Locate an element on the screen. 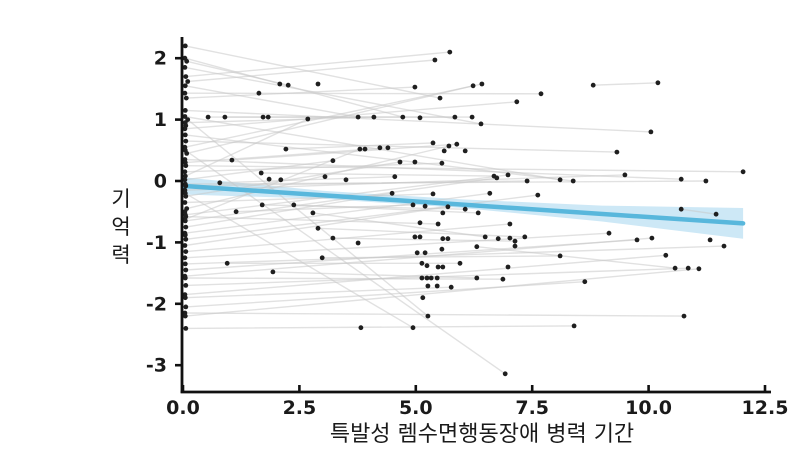 This screenshot has width=800, height=454. y-tick-label: -2 is located at coordinates (156, 304).